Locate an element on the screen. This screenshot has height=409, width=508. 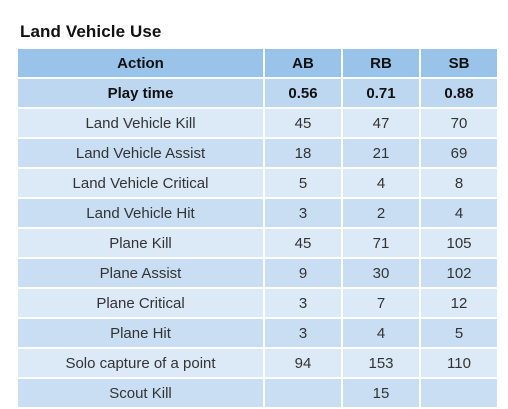
cell-ab is located at coordinates (303, 393).